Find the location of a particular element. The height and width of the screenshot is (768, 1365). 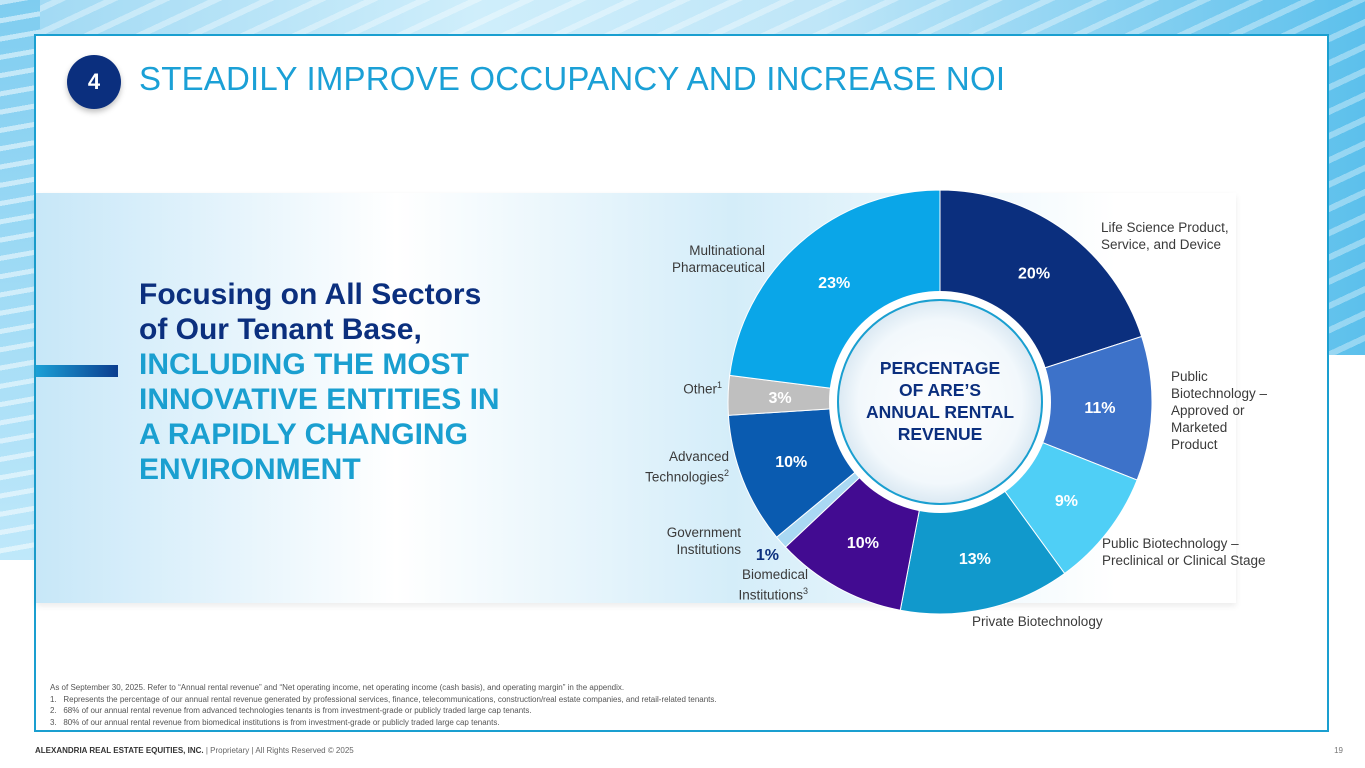

headline-line: INCLUDING THE MOST is located at coordinates (304, 364).